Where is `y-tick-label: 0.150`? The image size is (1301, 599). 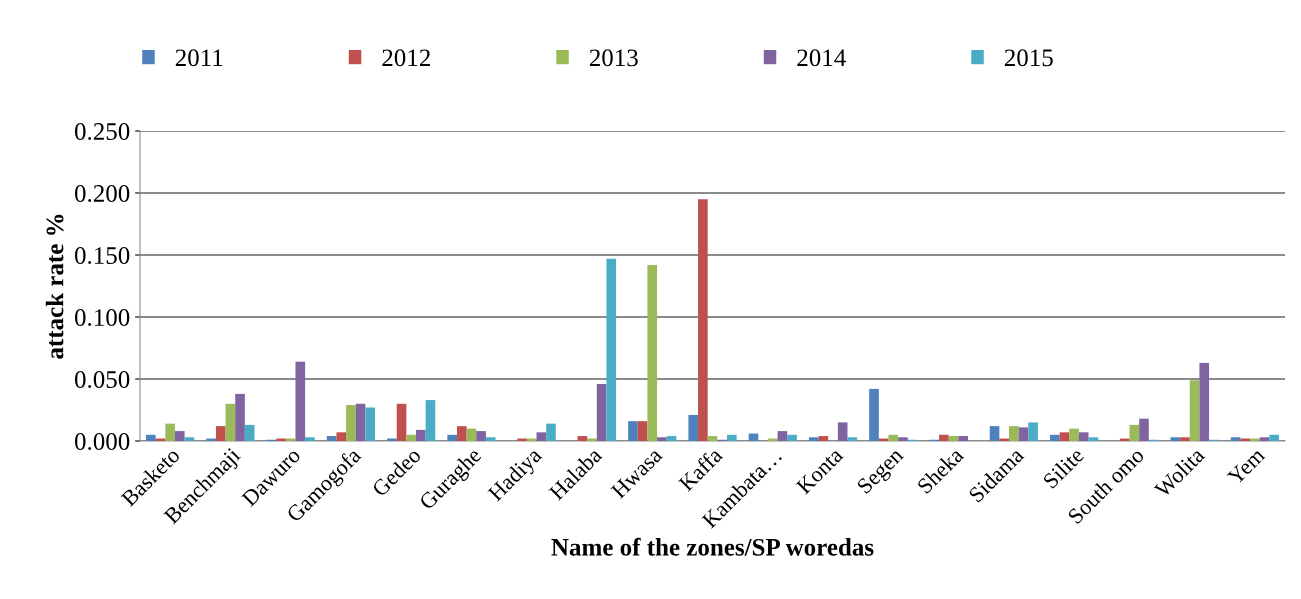 y-tick-label: 0.150 is located at coordinates (102, 256).